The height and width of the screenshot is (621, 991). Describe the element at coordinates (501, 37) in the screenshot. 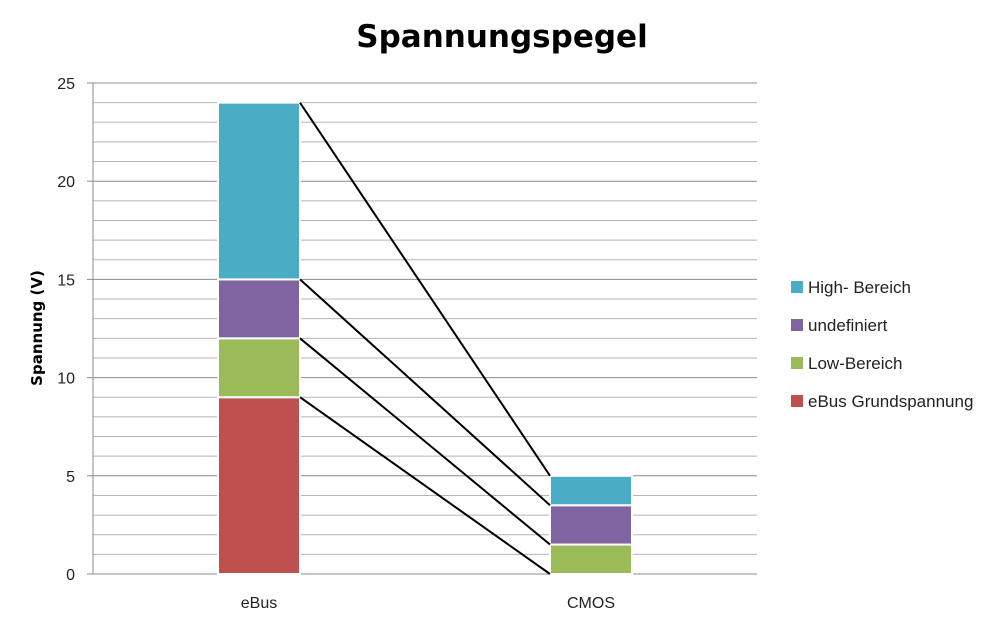

I see `chart-title: Spannungspegel` at that location.